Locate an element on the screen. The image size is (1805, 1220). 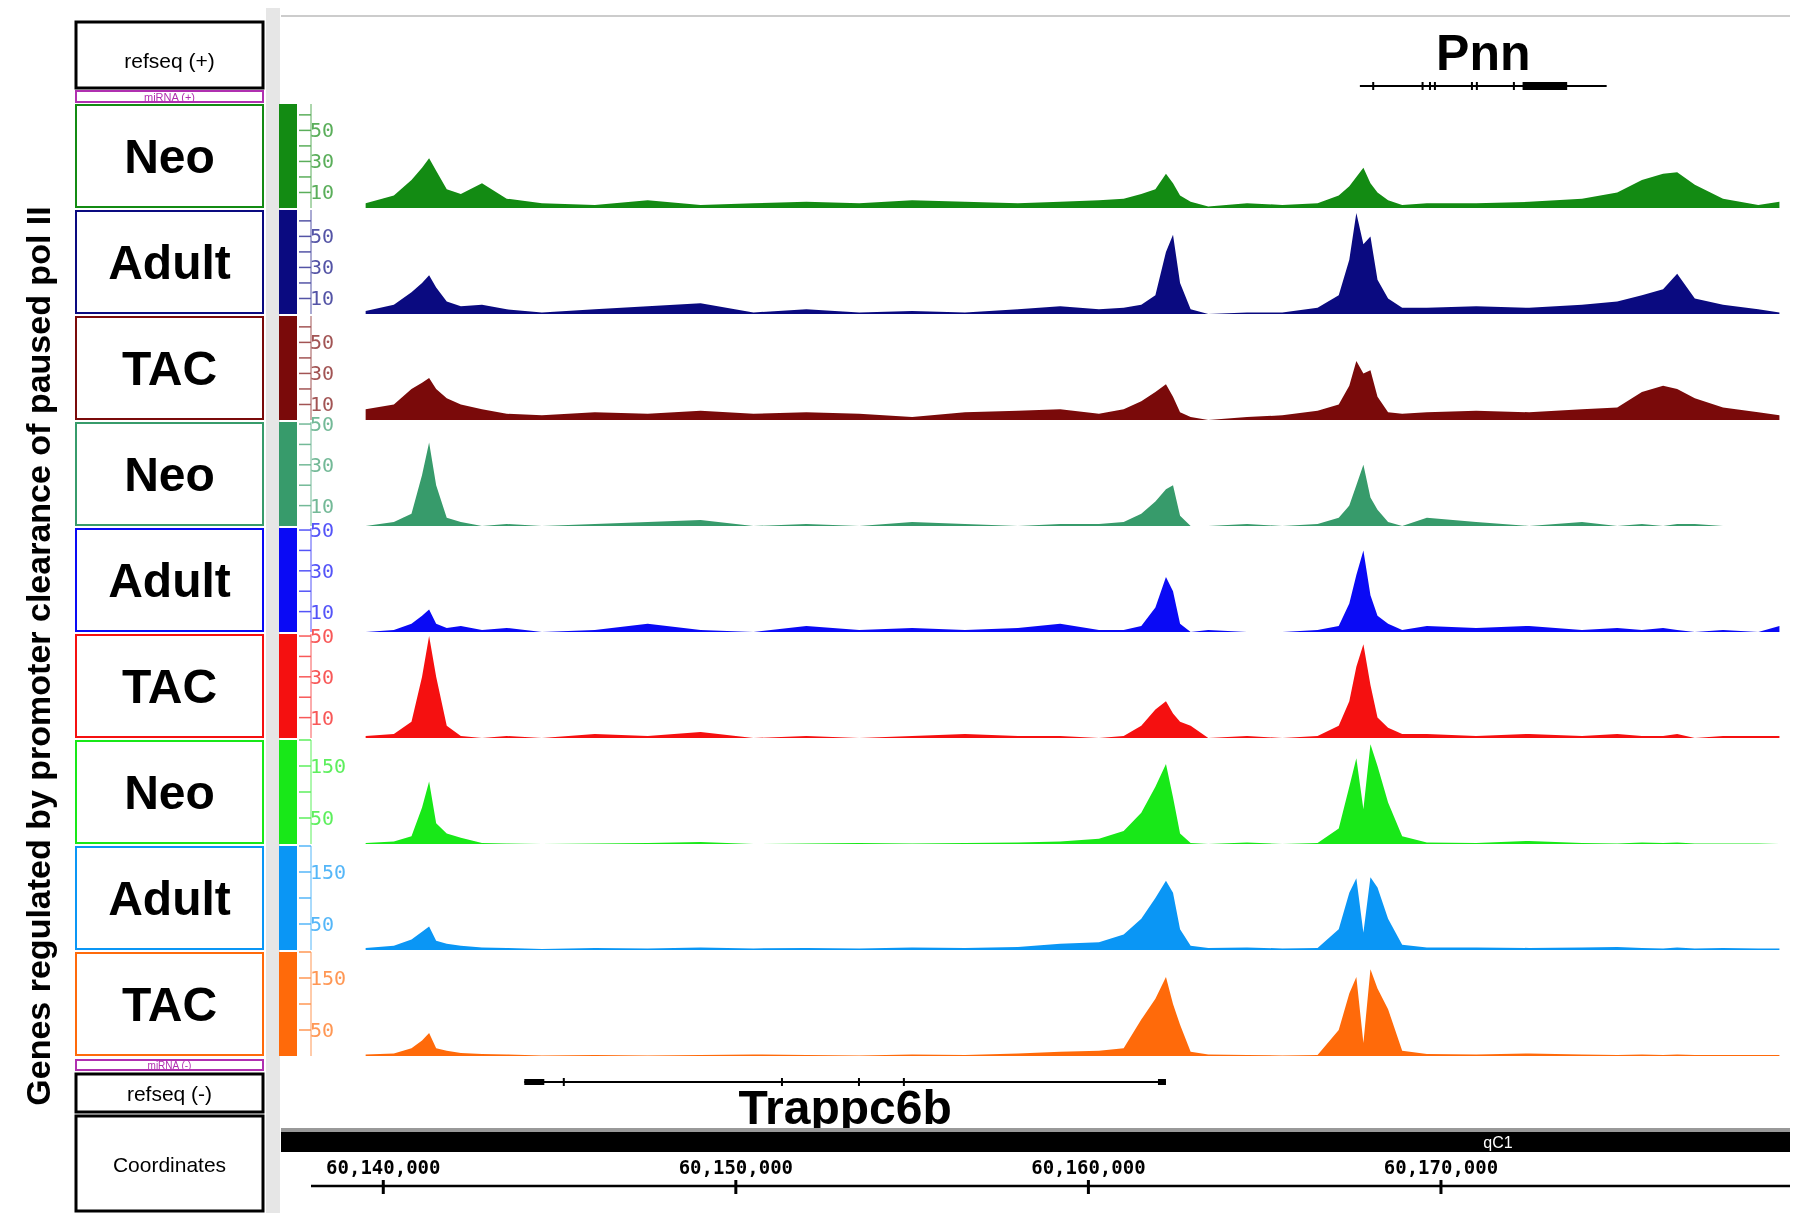
x-tick-label: 60,170,000 is located at coordinates (1441, 1167).